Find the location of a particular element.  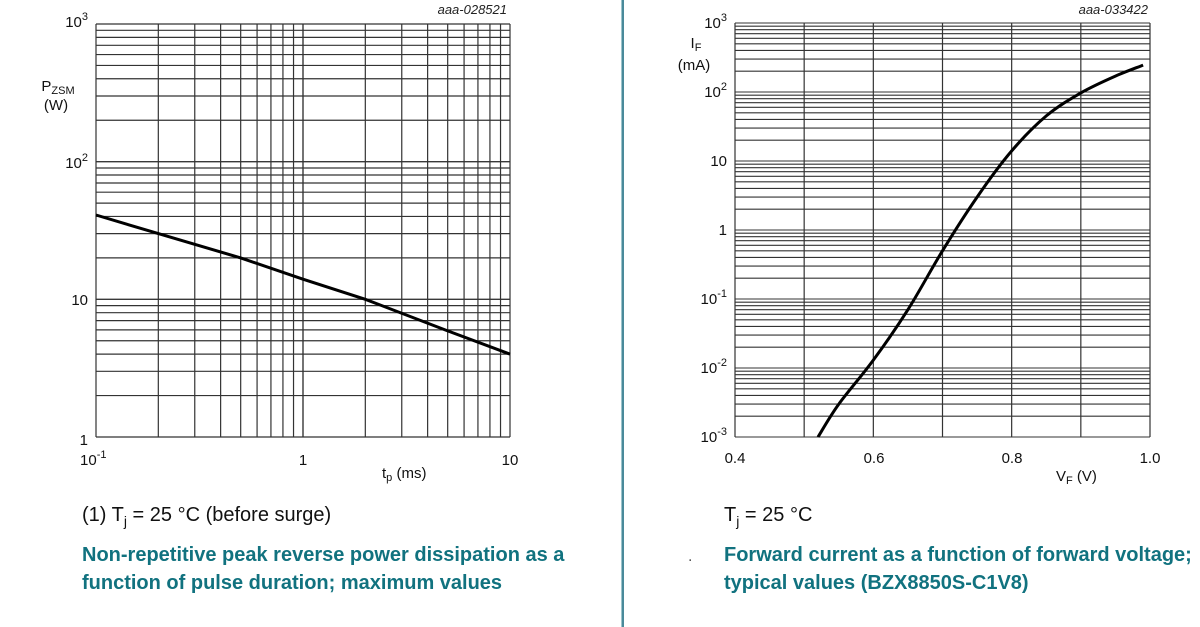

right-xtick-1.0: 1.0 is located at coordinates (1150, 458).